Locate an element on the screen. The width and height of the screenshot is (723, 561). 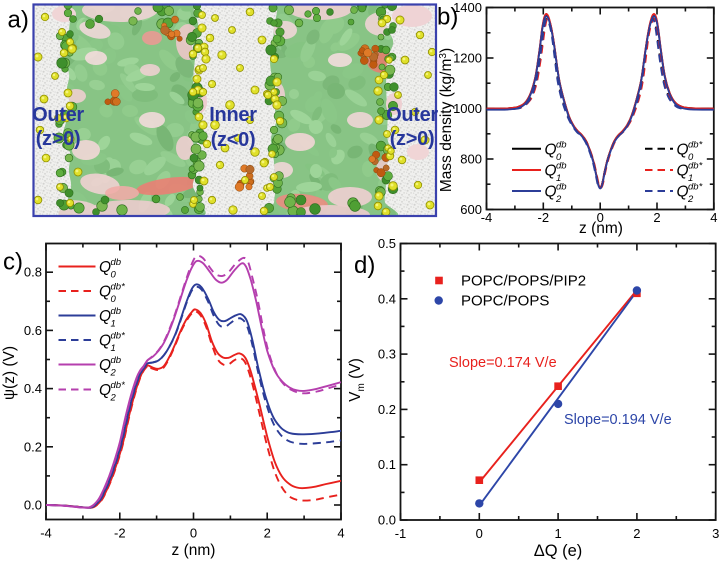
svg-text: POPC/POPS is located at coordinates (505, 301).